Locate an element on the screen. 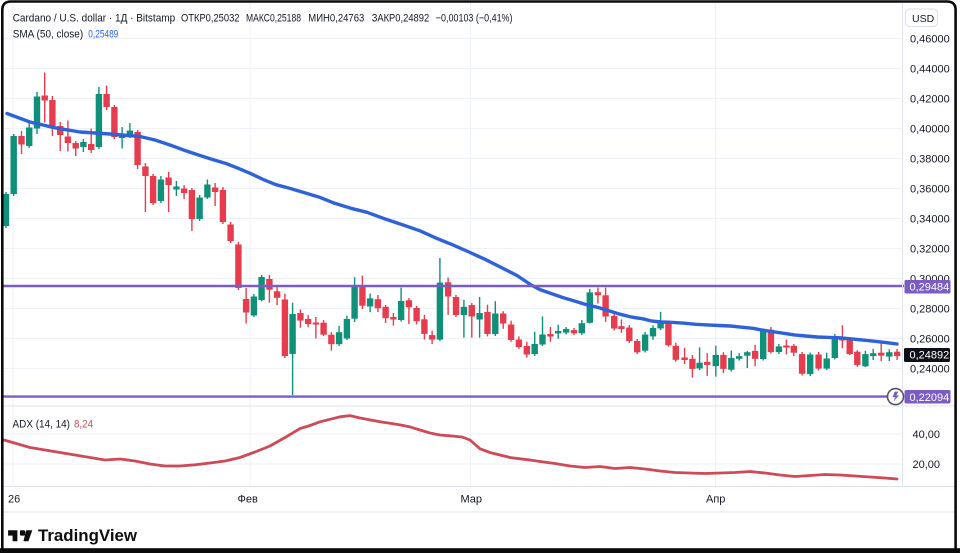 This screenshot has height=553, width=960. svg-text: 0,38000 is located at coordinates (930, 160).